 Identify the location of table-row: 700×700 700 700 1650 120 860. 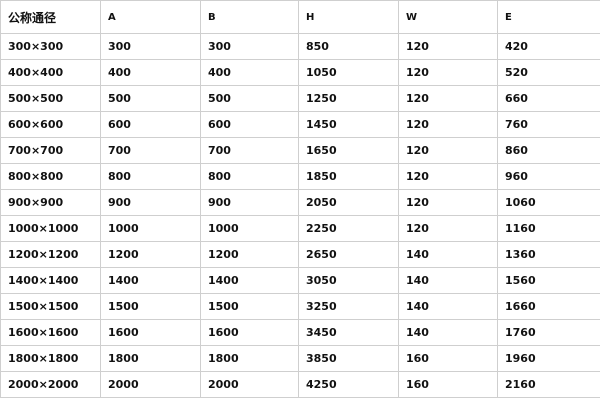
(300, 151).